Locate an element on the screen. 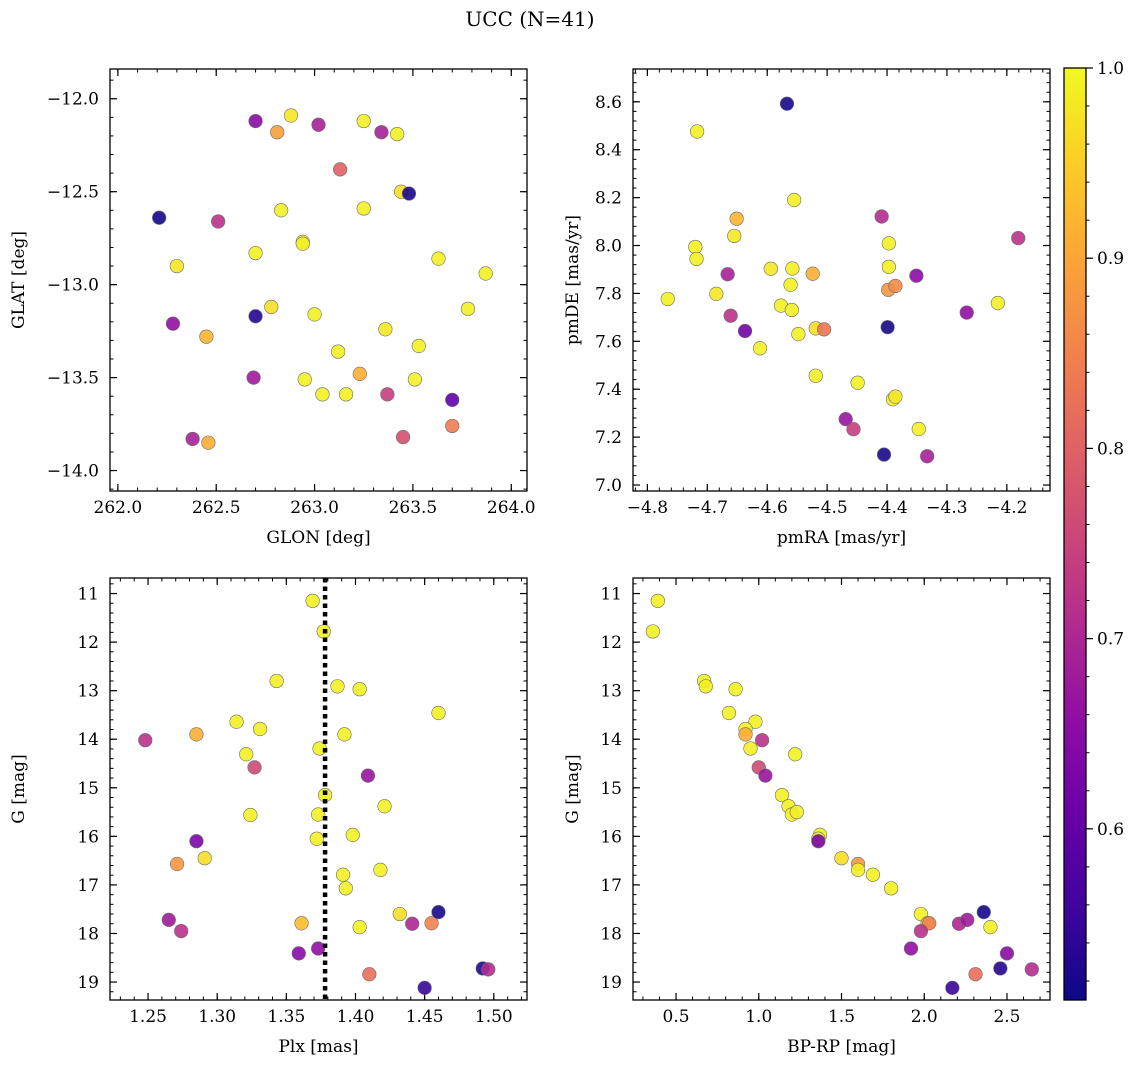  colorbar-gradient is located at coordinates (1075, 534).